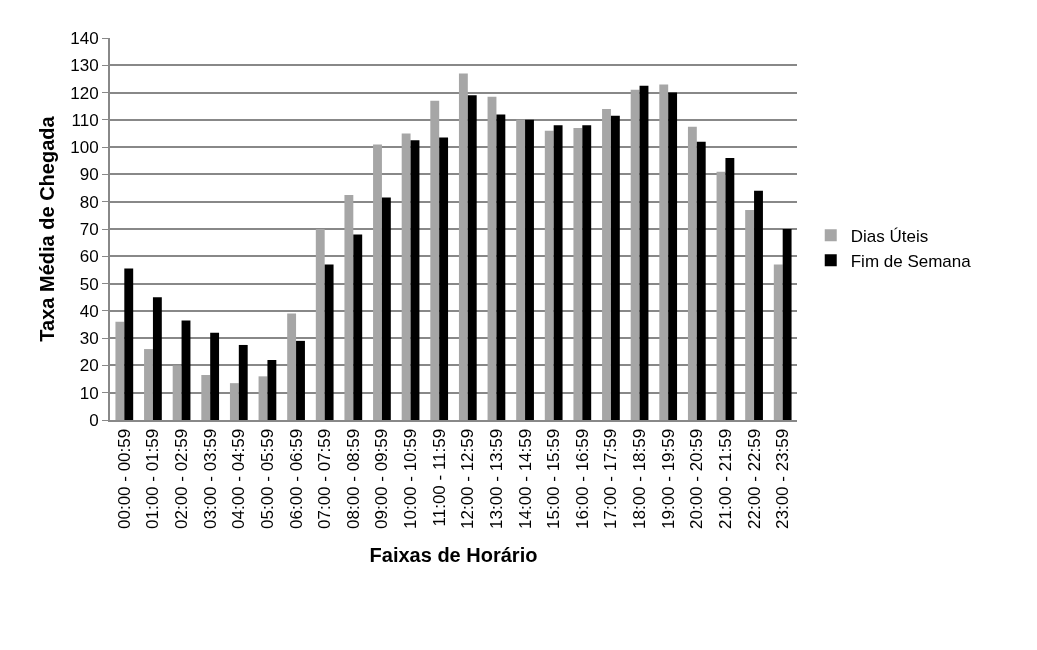  What do you see at coordinates (94, 420) in the screenshot?
I see `y-tick-label: 0` at bounding box center [94, 420].